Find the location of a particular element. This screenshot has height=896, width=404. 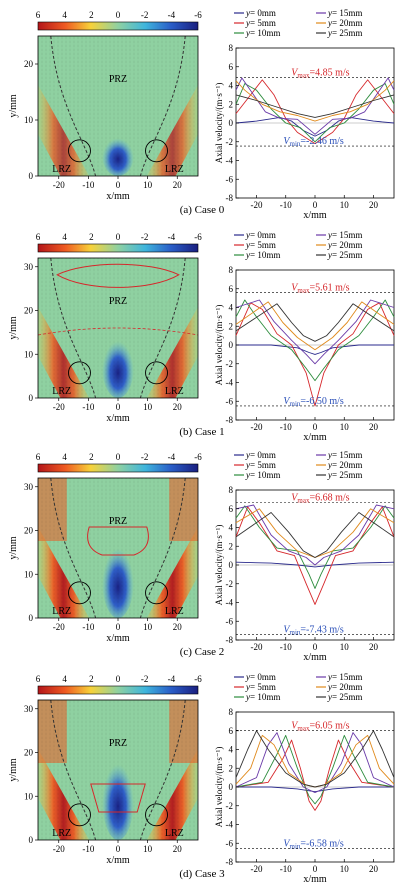

contour-x-tick-label: 20 is located at coordinates (178, 185).